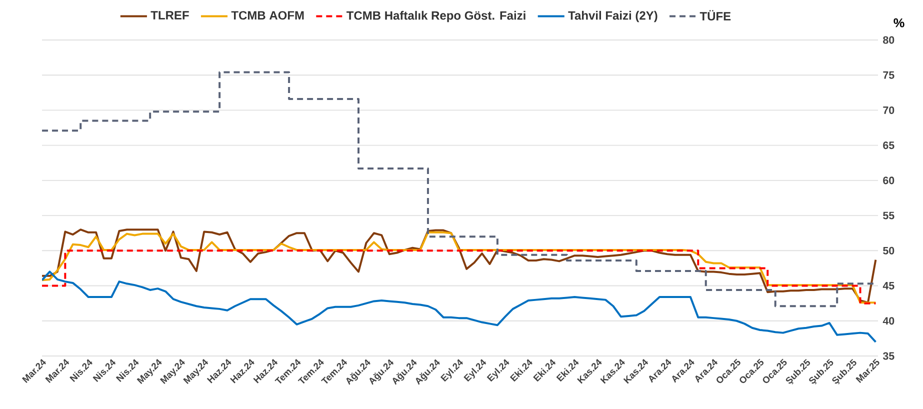 This screenshot has width=923, height=409. Describe the element at coordinates (715, 15) in the screenshot. I see `legend-label: TÜFE` at that location.